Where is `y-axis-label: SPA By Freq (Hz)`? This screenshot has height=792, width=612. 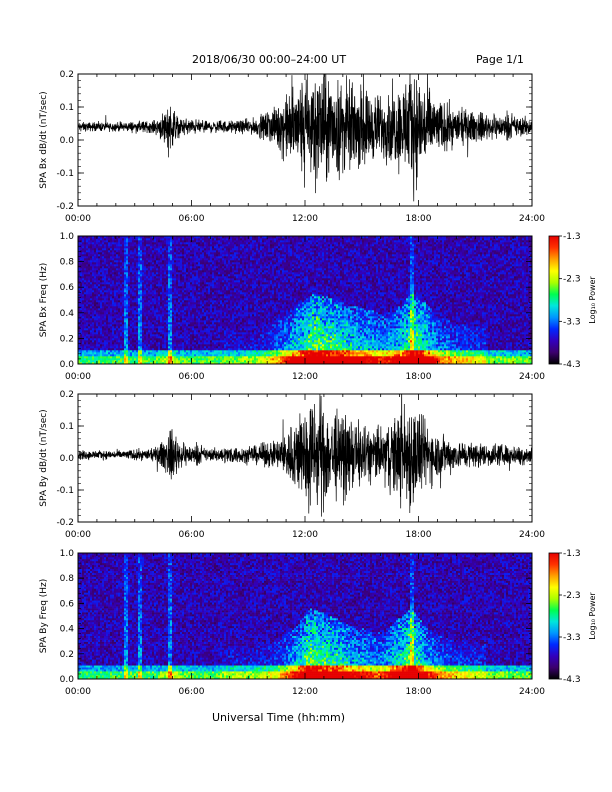
y-axis-label: SPA By Freq (Hz) is located at coordinates (44, 616).